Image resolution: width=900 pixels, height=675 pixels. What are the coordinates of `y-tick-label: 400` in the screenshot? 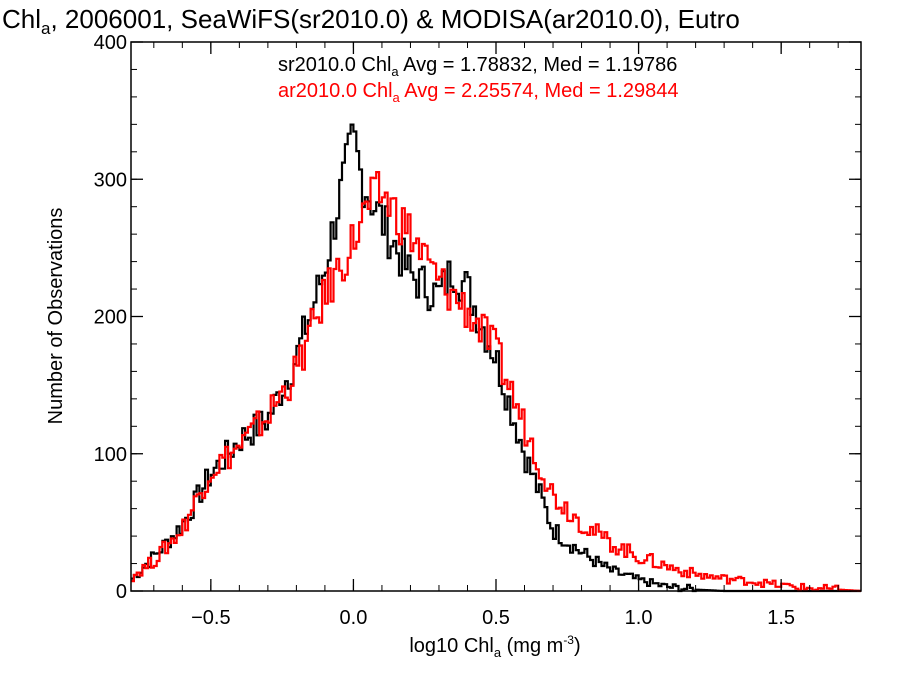 It's located at (110, 43).